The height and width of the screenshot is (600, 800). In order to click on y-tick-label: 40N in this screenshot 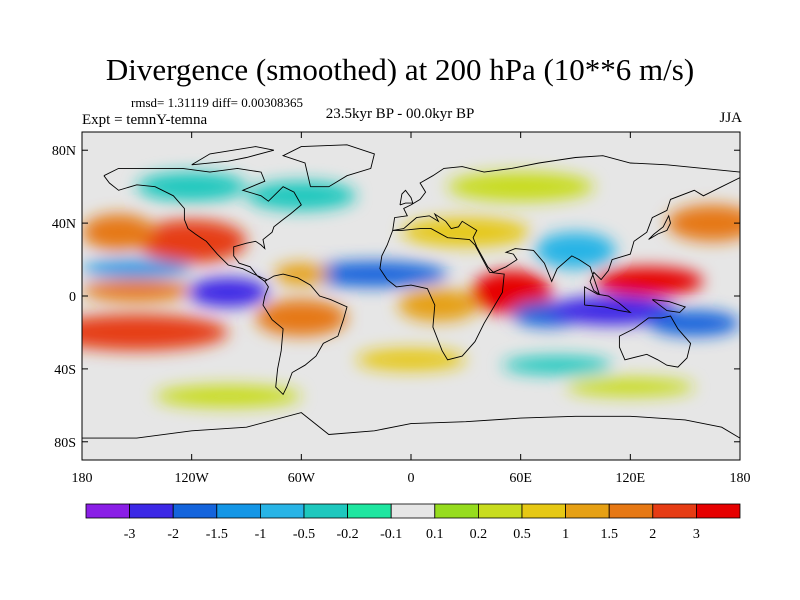, I will do `click(64, 224)`.